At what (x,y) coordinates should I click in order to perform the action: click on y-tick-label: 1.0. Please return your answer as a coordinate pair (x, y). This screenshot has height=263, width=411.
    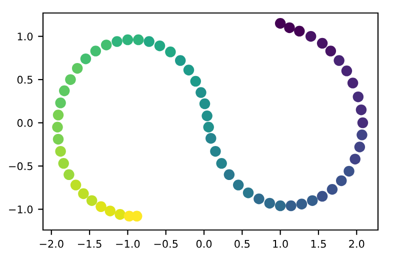
    Looking at the image, I should click on (25, 36).